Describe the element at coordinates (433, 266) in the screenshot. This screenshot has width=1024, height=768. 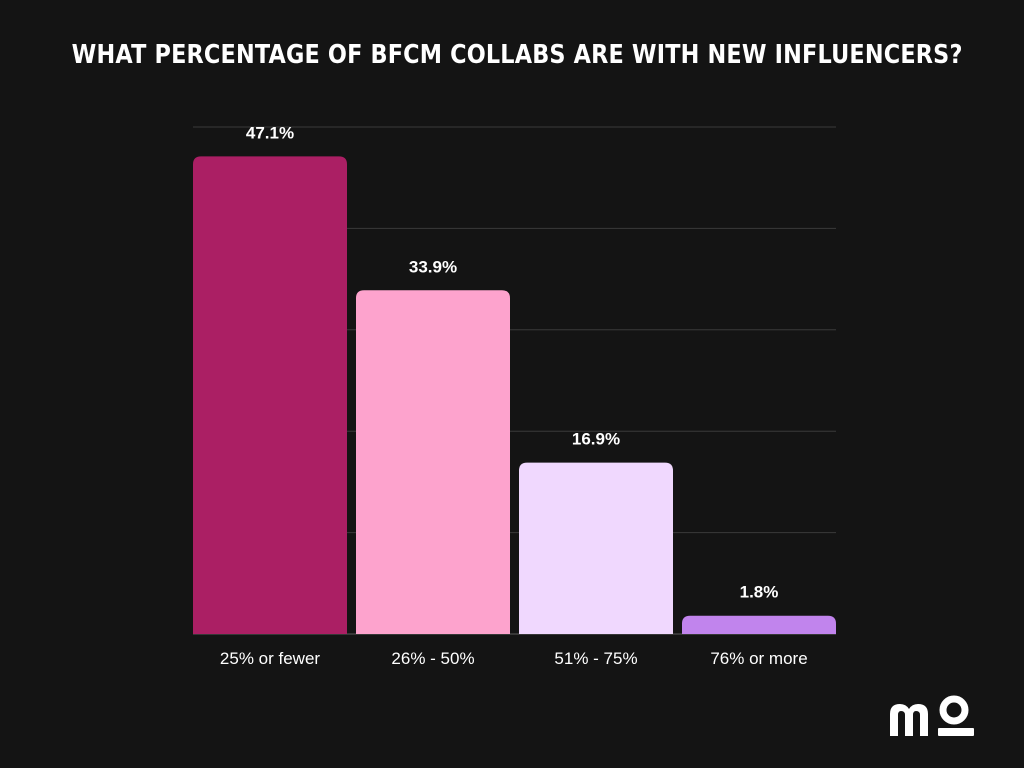
I see `bar-value-label: 33.9%` at that location.